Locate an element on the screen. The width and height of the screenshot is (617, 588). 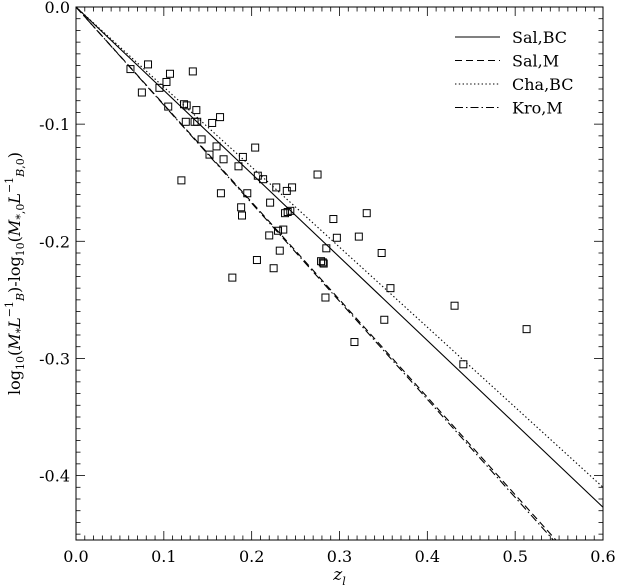
y-tick-labels: 0.0 -0.1 -0.2 -0.3 -0.4 is located at coordinates (54, 243).